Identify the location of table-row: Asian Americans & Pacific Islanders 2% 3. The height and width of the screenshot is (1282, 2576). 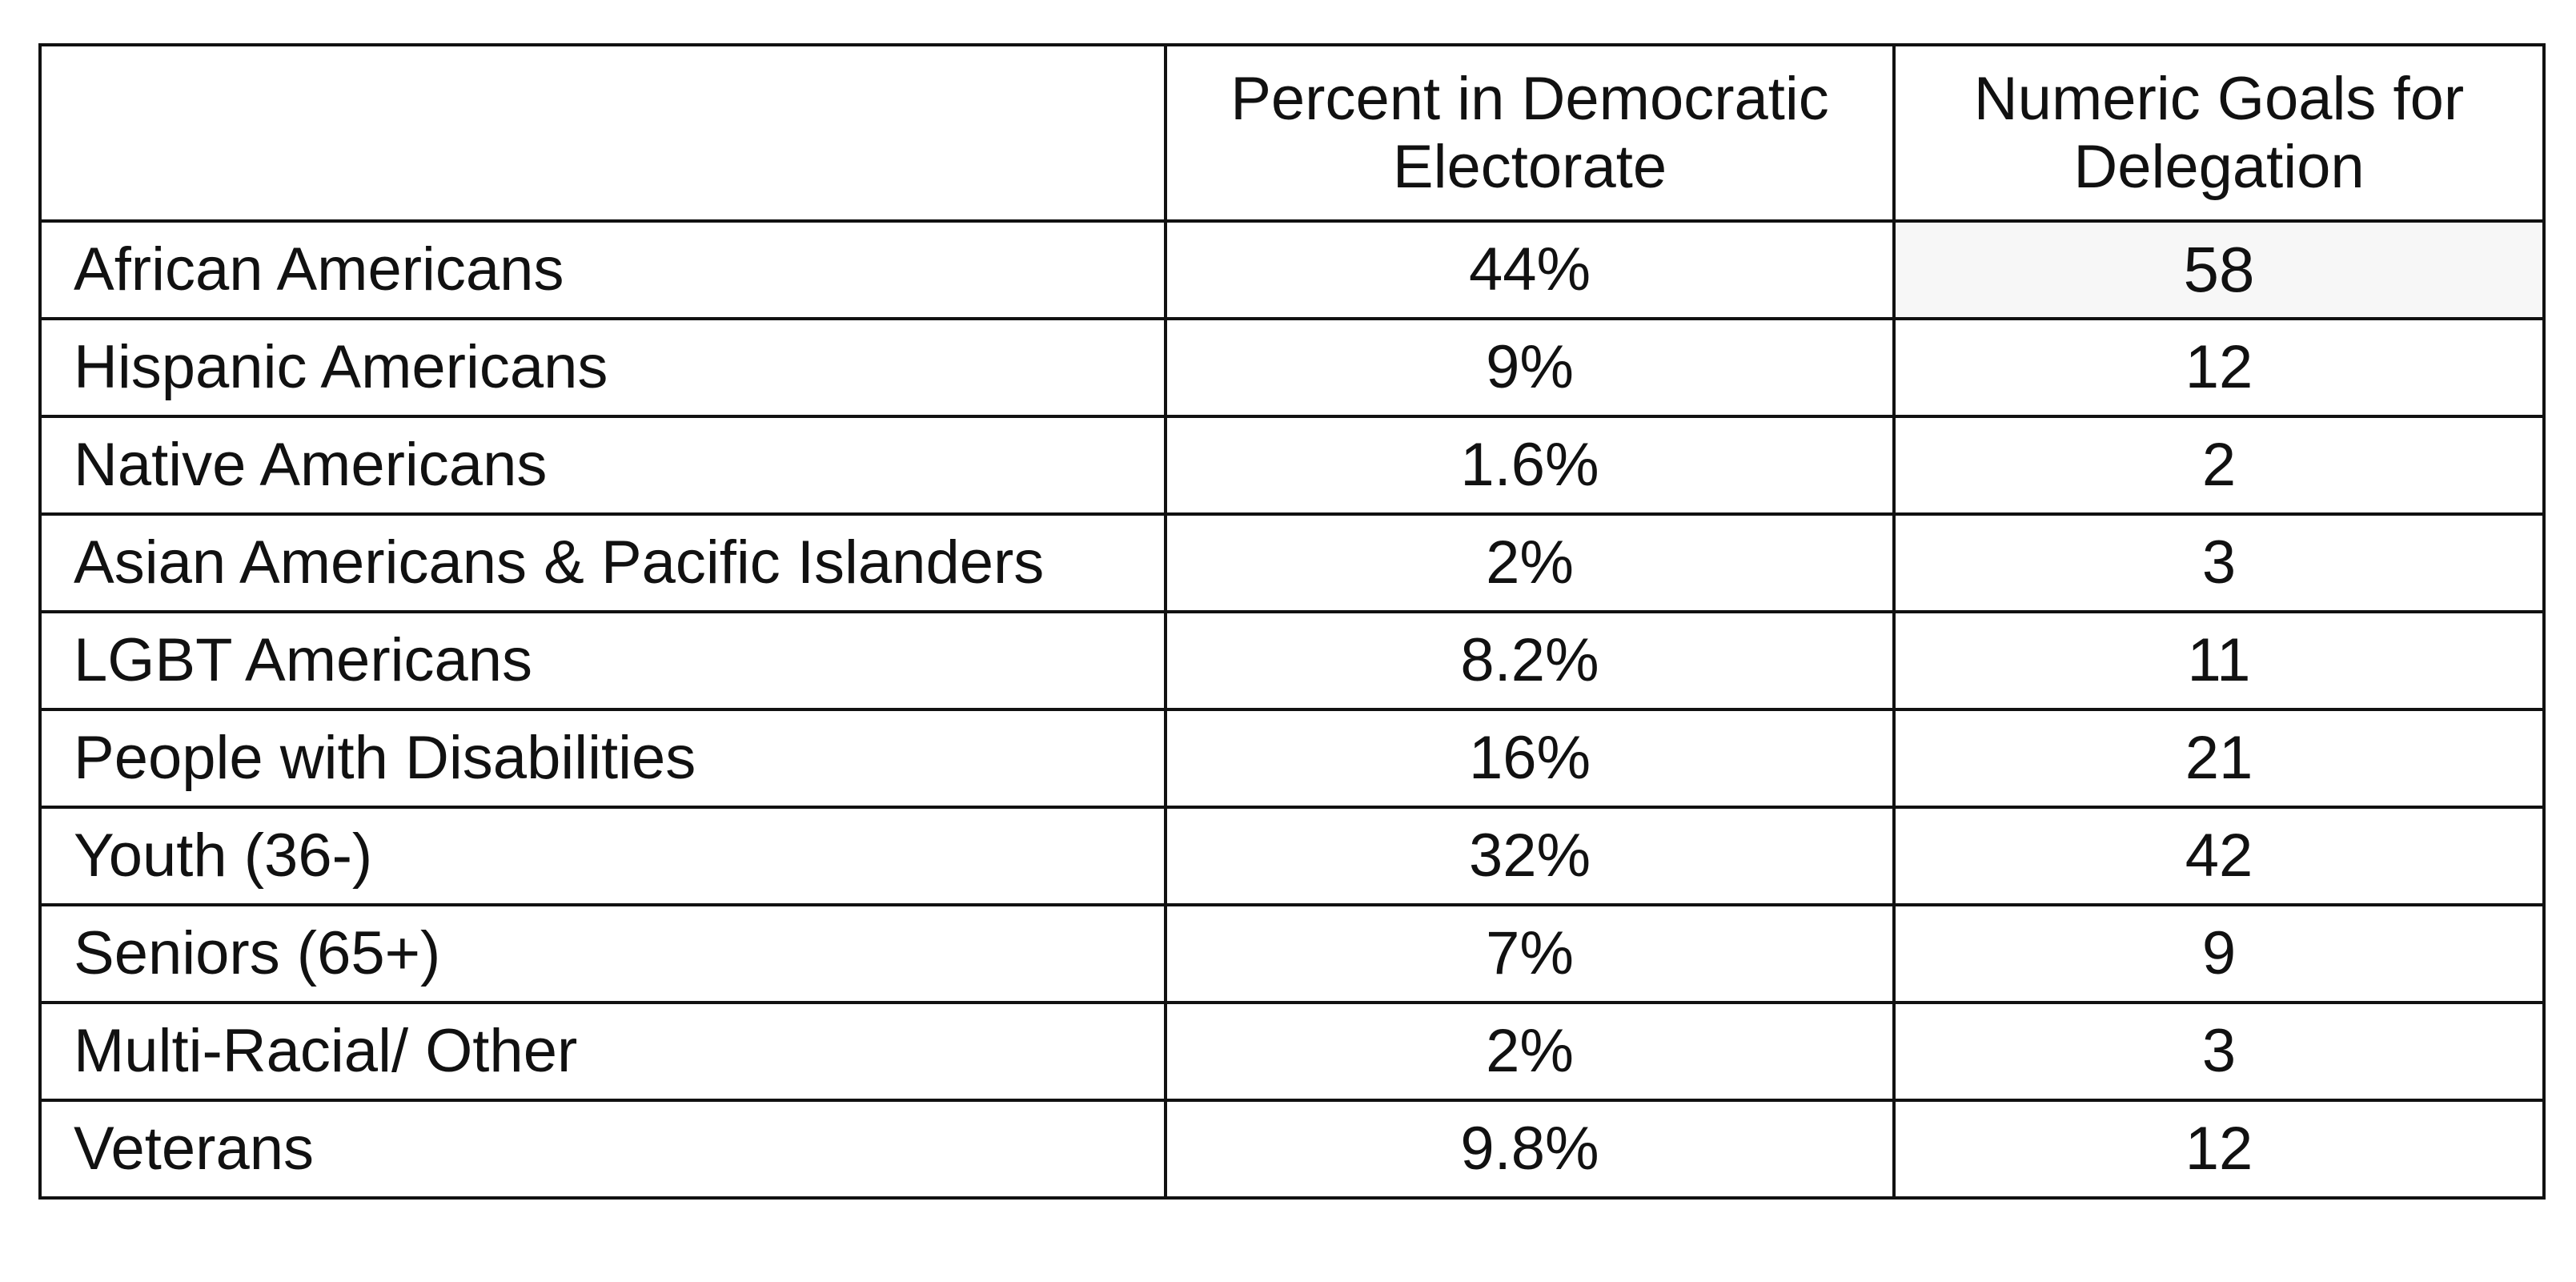
(1292, 562).